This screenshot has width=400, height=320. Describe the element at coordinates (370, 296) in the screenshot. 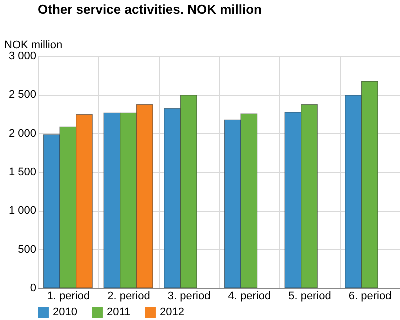

I see `x-tick-label: 6. period` at that location.